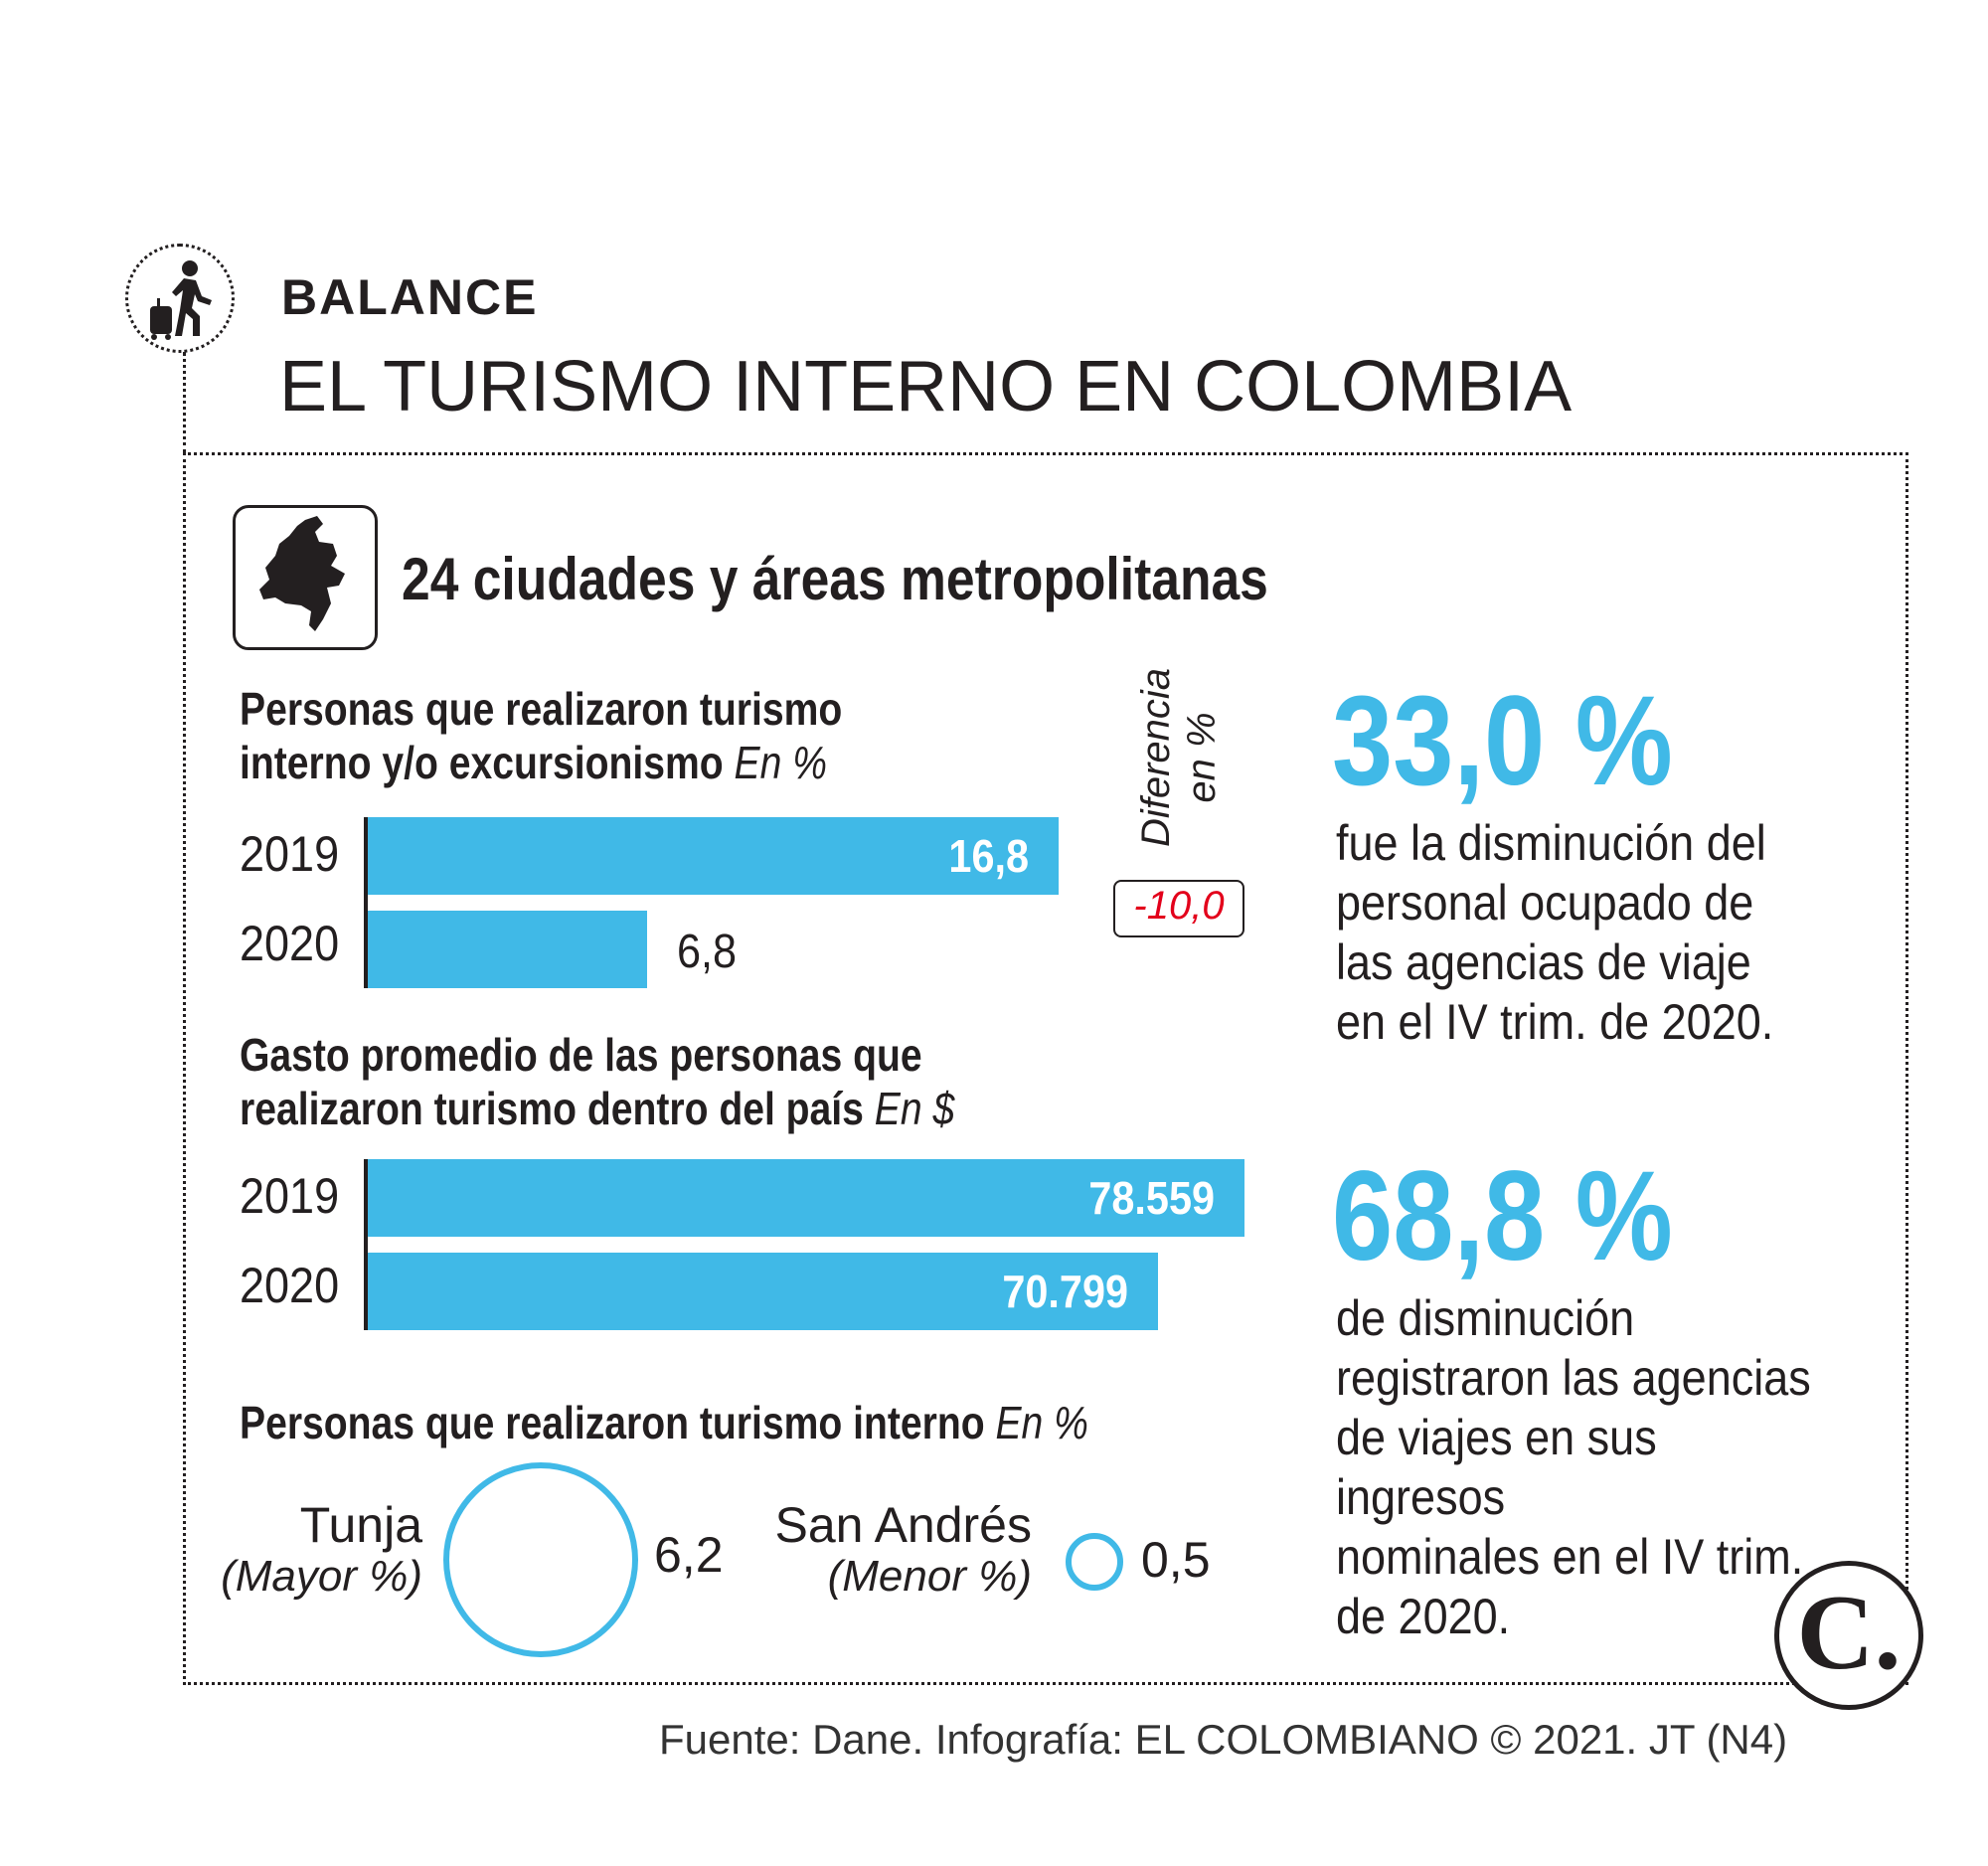  Describe the element at coordinates (1555, 1022) in the screenshot. I see `stat1-line4: en el IV trim. de 2020.` at that location.